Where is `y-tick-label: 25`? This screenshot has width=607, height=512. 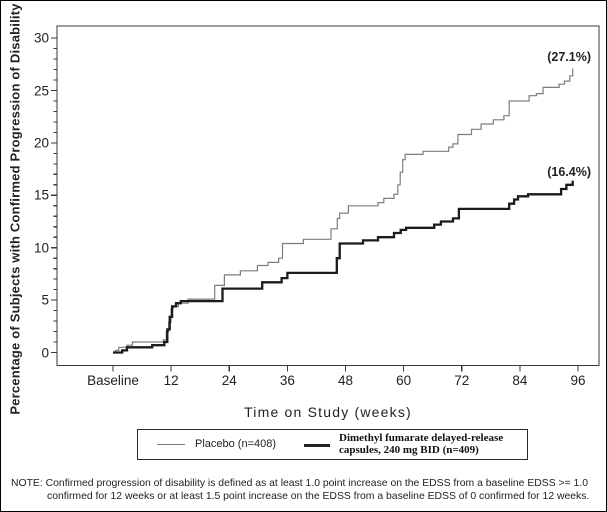
y-tick-label: 25 is located at coordinates (41, 90).